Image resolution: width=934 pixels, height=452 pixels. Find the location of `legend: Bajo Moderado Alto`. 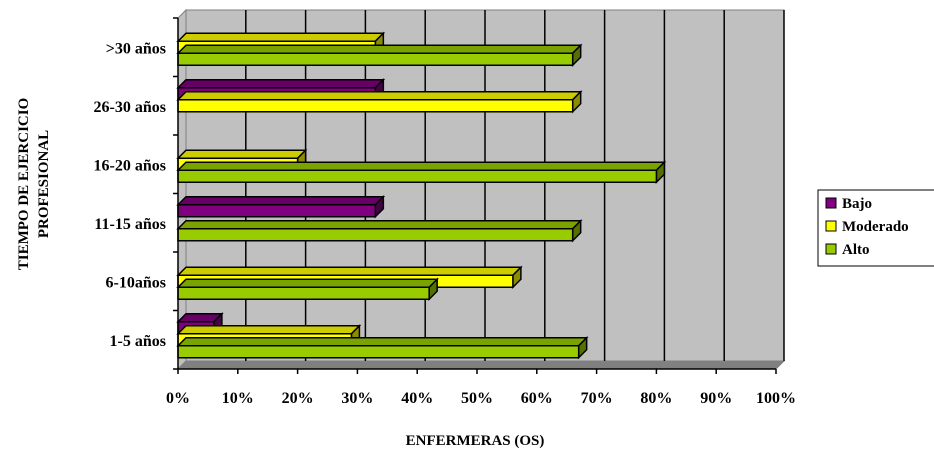

legend: Bajo Moderado Alto is located at coordinates (875, 228).